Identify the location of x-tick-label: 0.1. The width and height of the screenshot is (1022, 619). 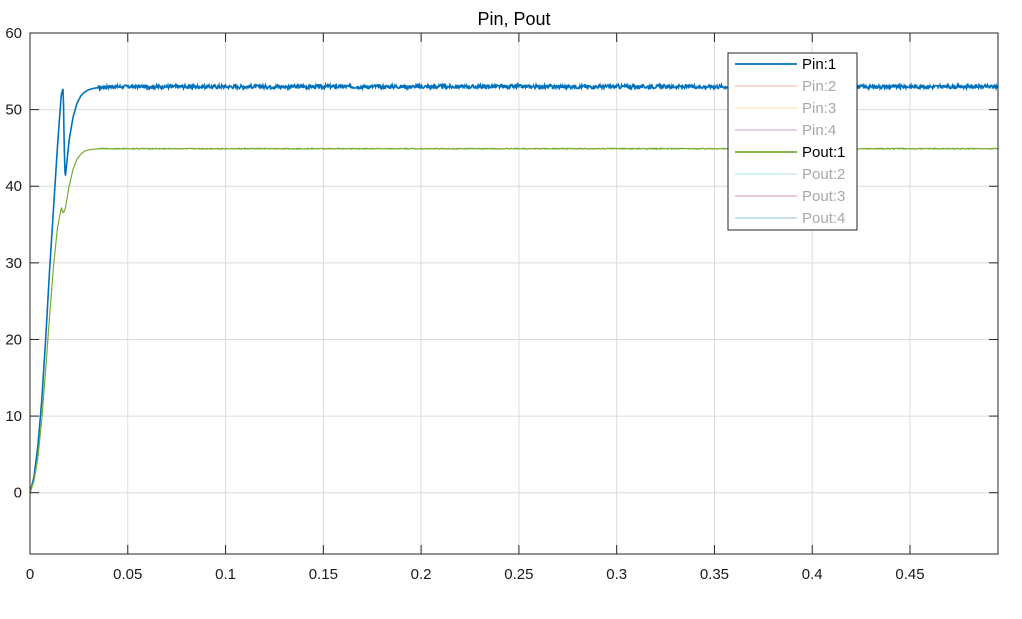
(225, 574).